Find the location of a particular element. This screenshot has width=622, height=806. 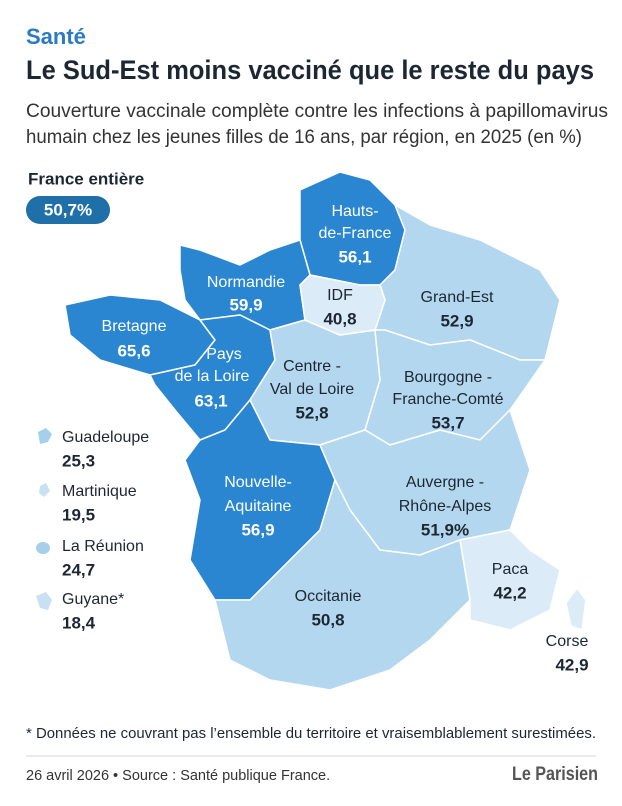

region-name: Val de Loire is located at coordinates (312, 389).